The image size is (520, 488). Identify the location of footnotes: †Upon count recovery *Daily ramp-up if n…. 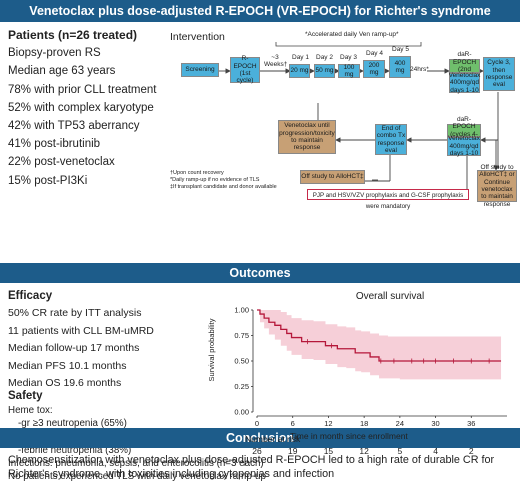
(223, 180).